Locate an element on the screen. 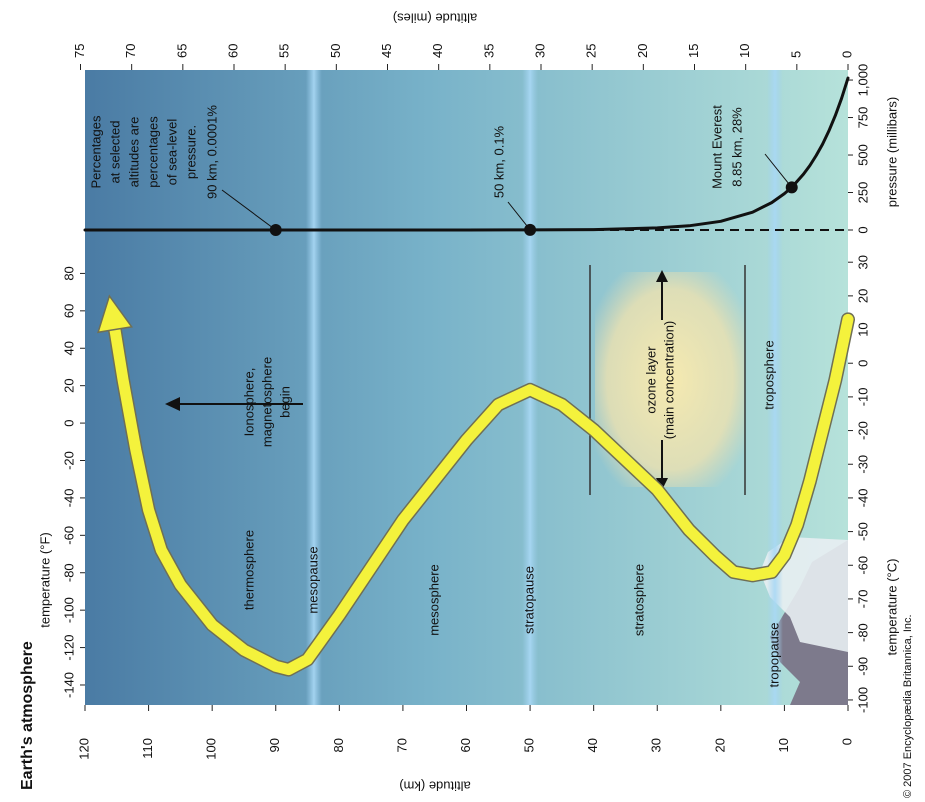 The width and height of the screenshot is (925, 802). region-label: stratosphere is located at coordinates (638, 600).